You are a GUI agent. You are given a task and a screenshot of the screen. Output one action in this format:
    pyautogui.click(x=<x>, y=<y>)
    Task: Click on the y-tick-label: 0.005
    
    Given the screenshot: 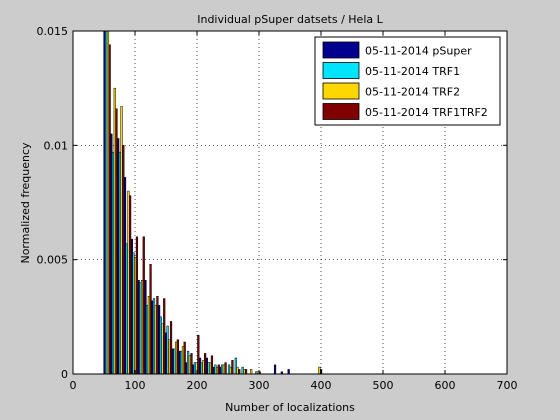 What is the action you would take?
    pyautogui.click(x=53, y=260)
    